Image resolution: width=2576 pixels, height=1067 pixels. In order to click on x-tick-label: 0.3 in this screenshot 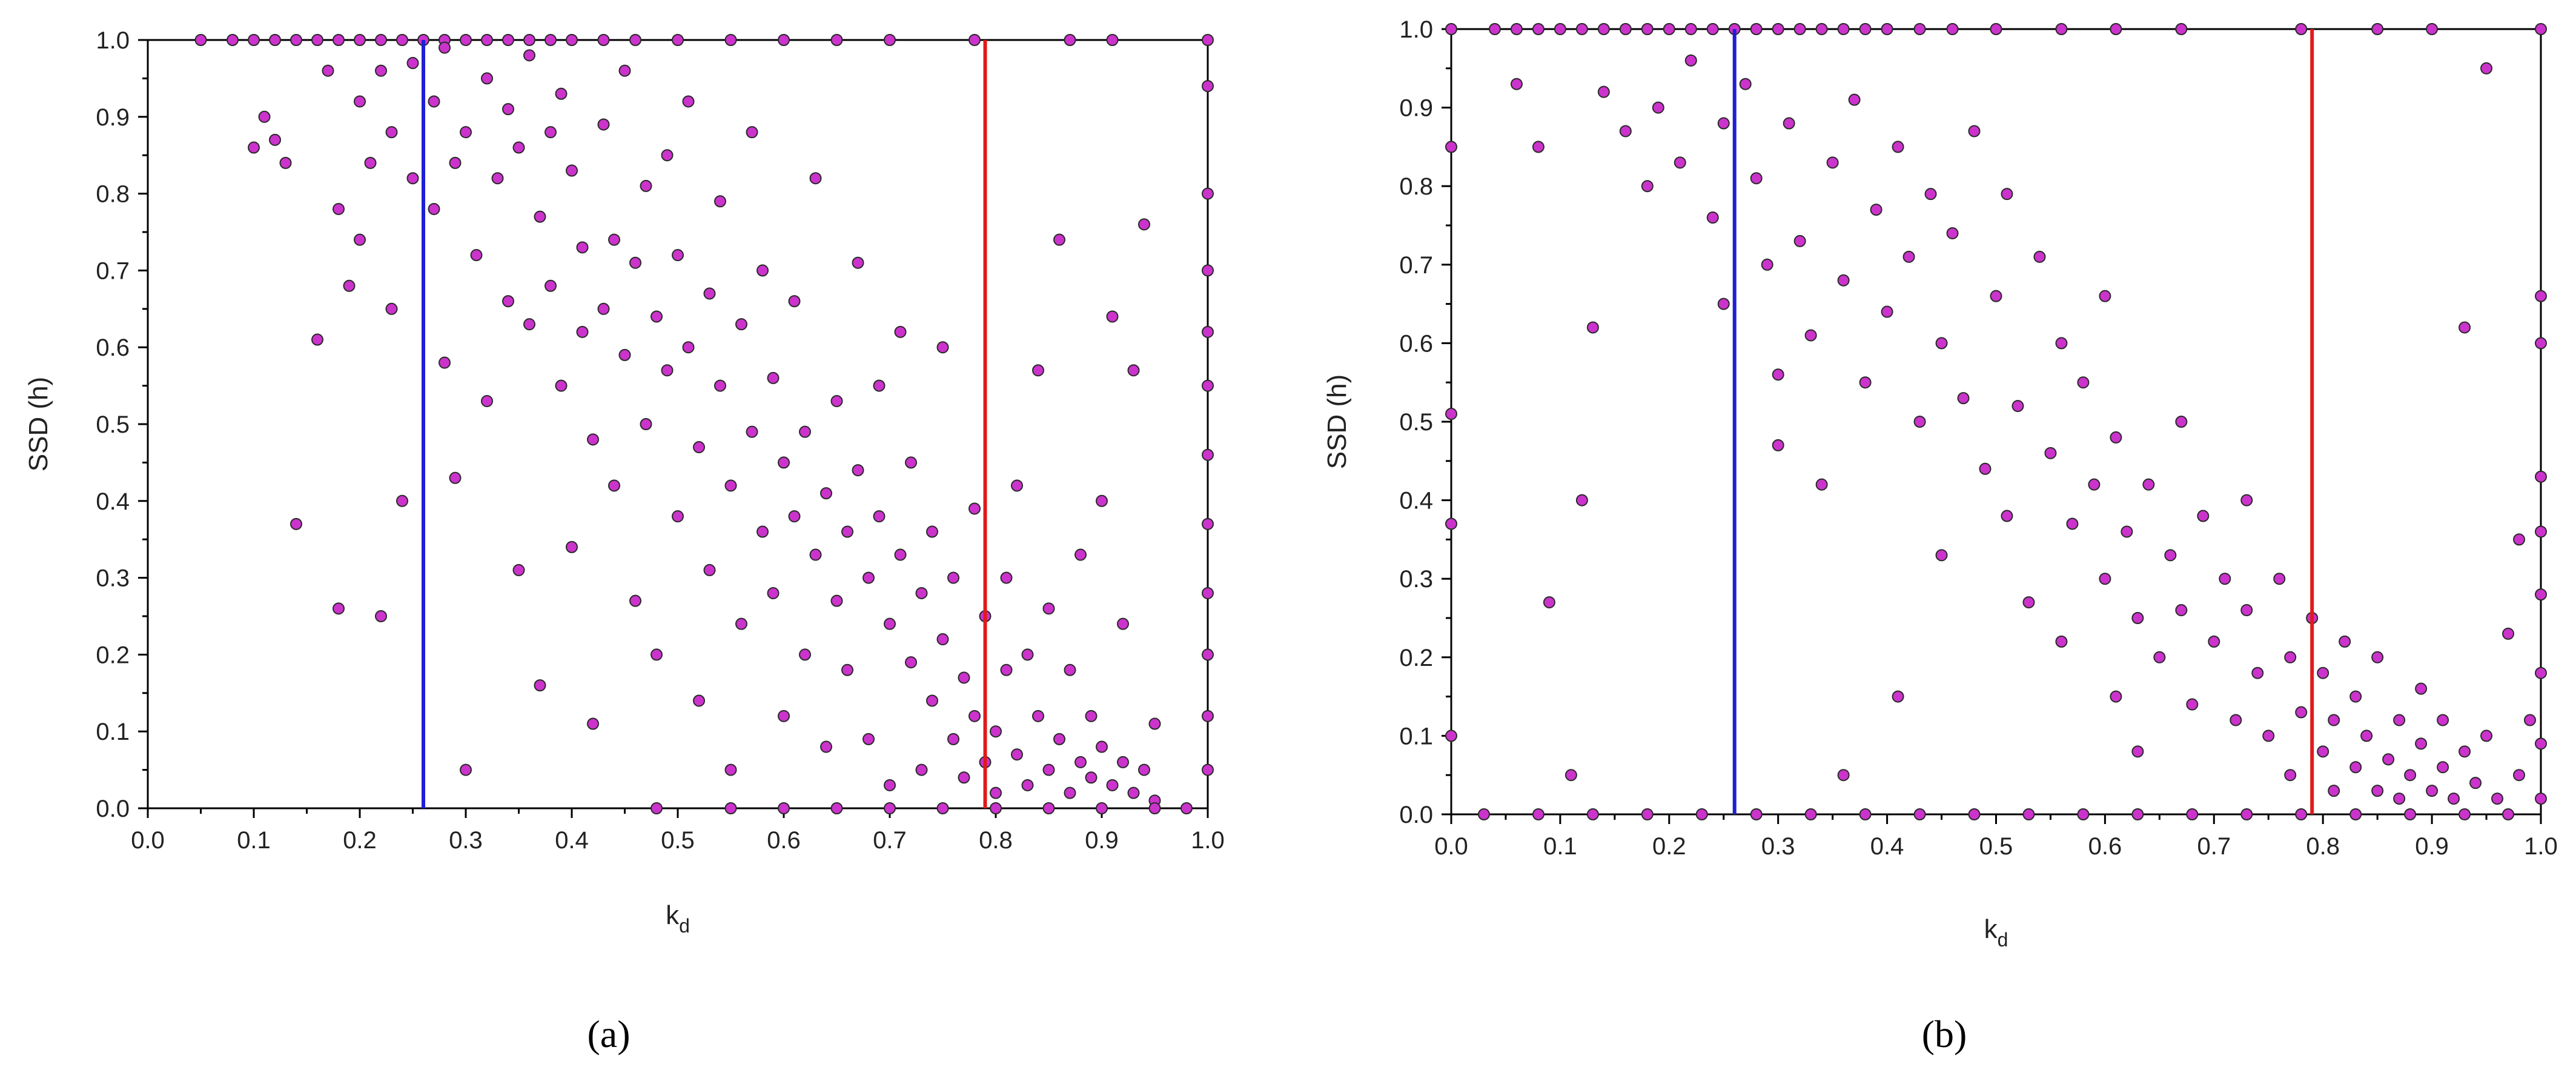, I will do `click(466, 841)`.